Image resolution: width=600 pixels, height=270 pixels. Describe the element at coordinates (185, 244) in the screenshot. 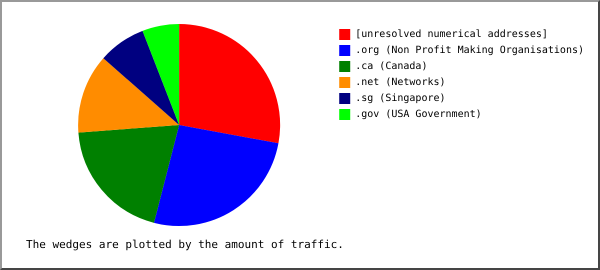

I see `text: The wedges are plotted by the amount of traffic.` at that location.